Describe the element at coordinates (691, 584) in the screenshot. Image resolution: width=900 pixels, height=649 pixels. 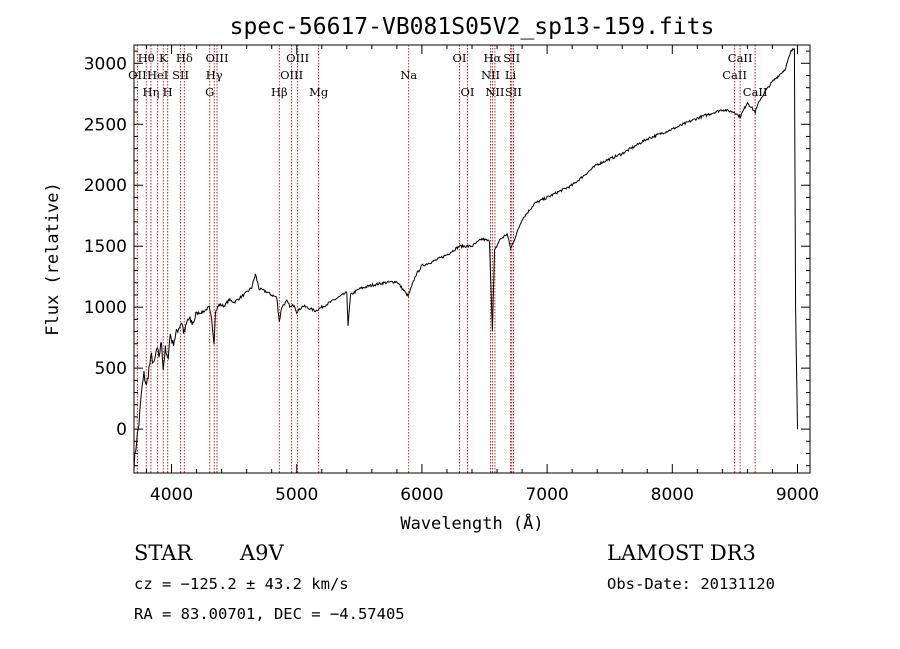
I see `obs-date: Obs-Date: 20131120` at that location.